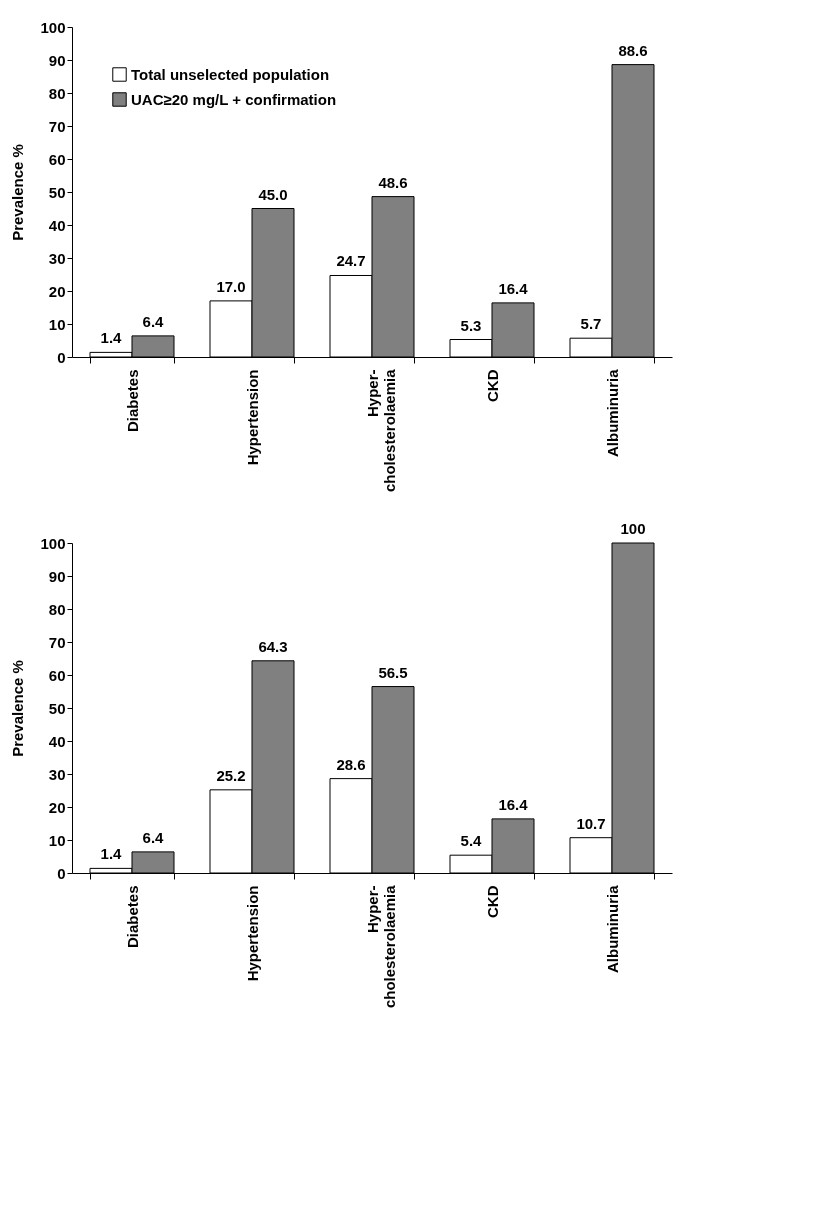 The width and height of the screenshot is (827, 1230). I want to click on data-label: 10.7, so click(591, 823).